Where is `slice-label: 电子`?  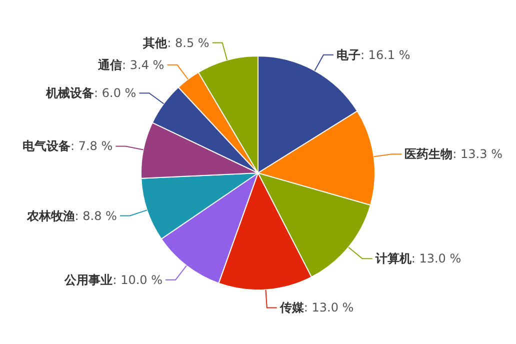
slice-label: 电子 is located at coordinates (348, 55).